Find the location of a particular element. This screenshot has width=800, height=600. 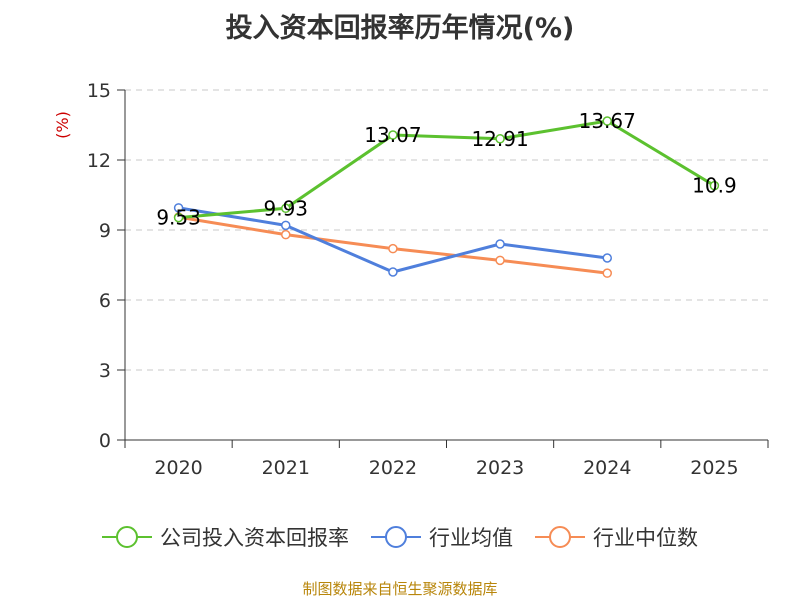

y-tick-label: 3 is located at coordinates (105, 371).